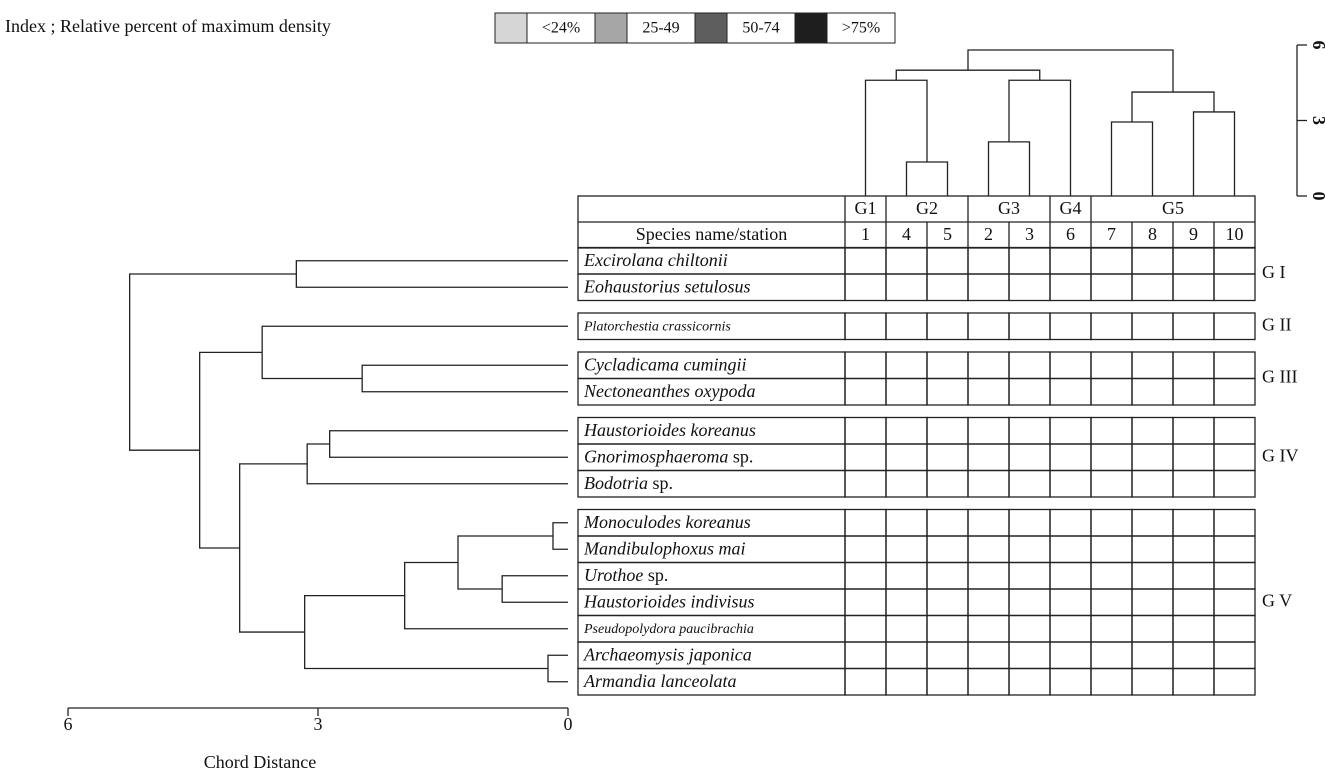  I want to click on block-label: G I, so click(1274, 272).